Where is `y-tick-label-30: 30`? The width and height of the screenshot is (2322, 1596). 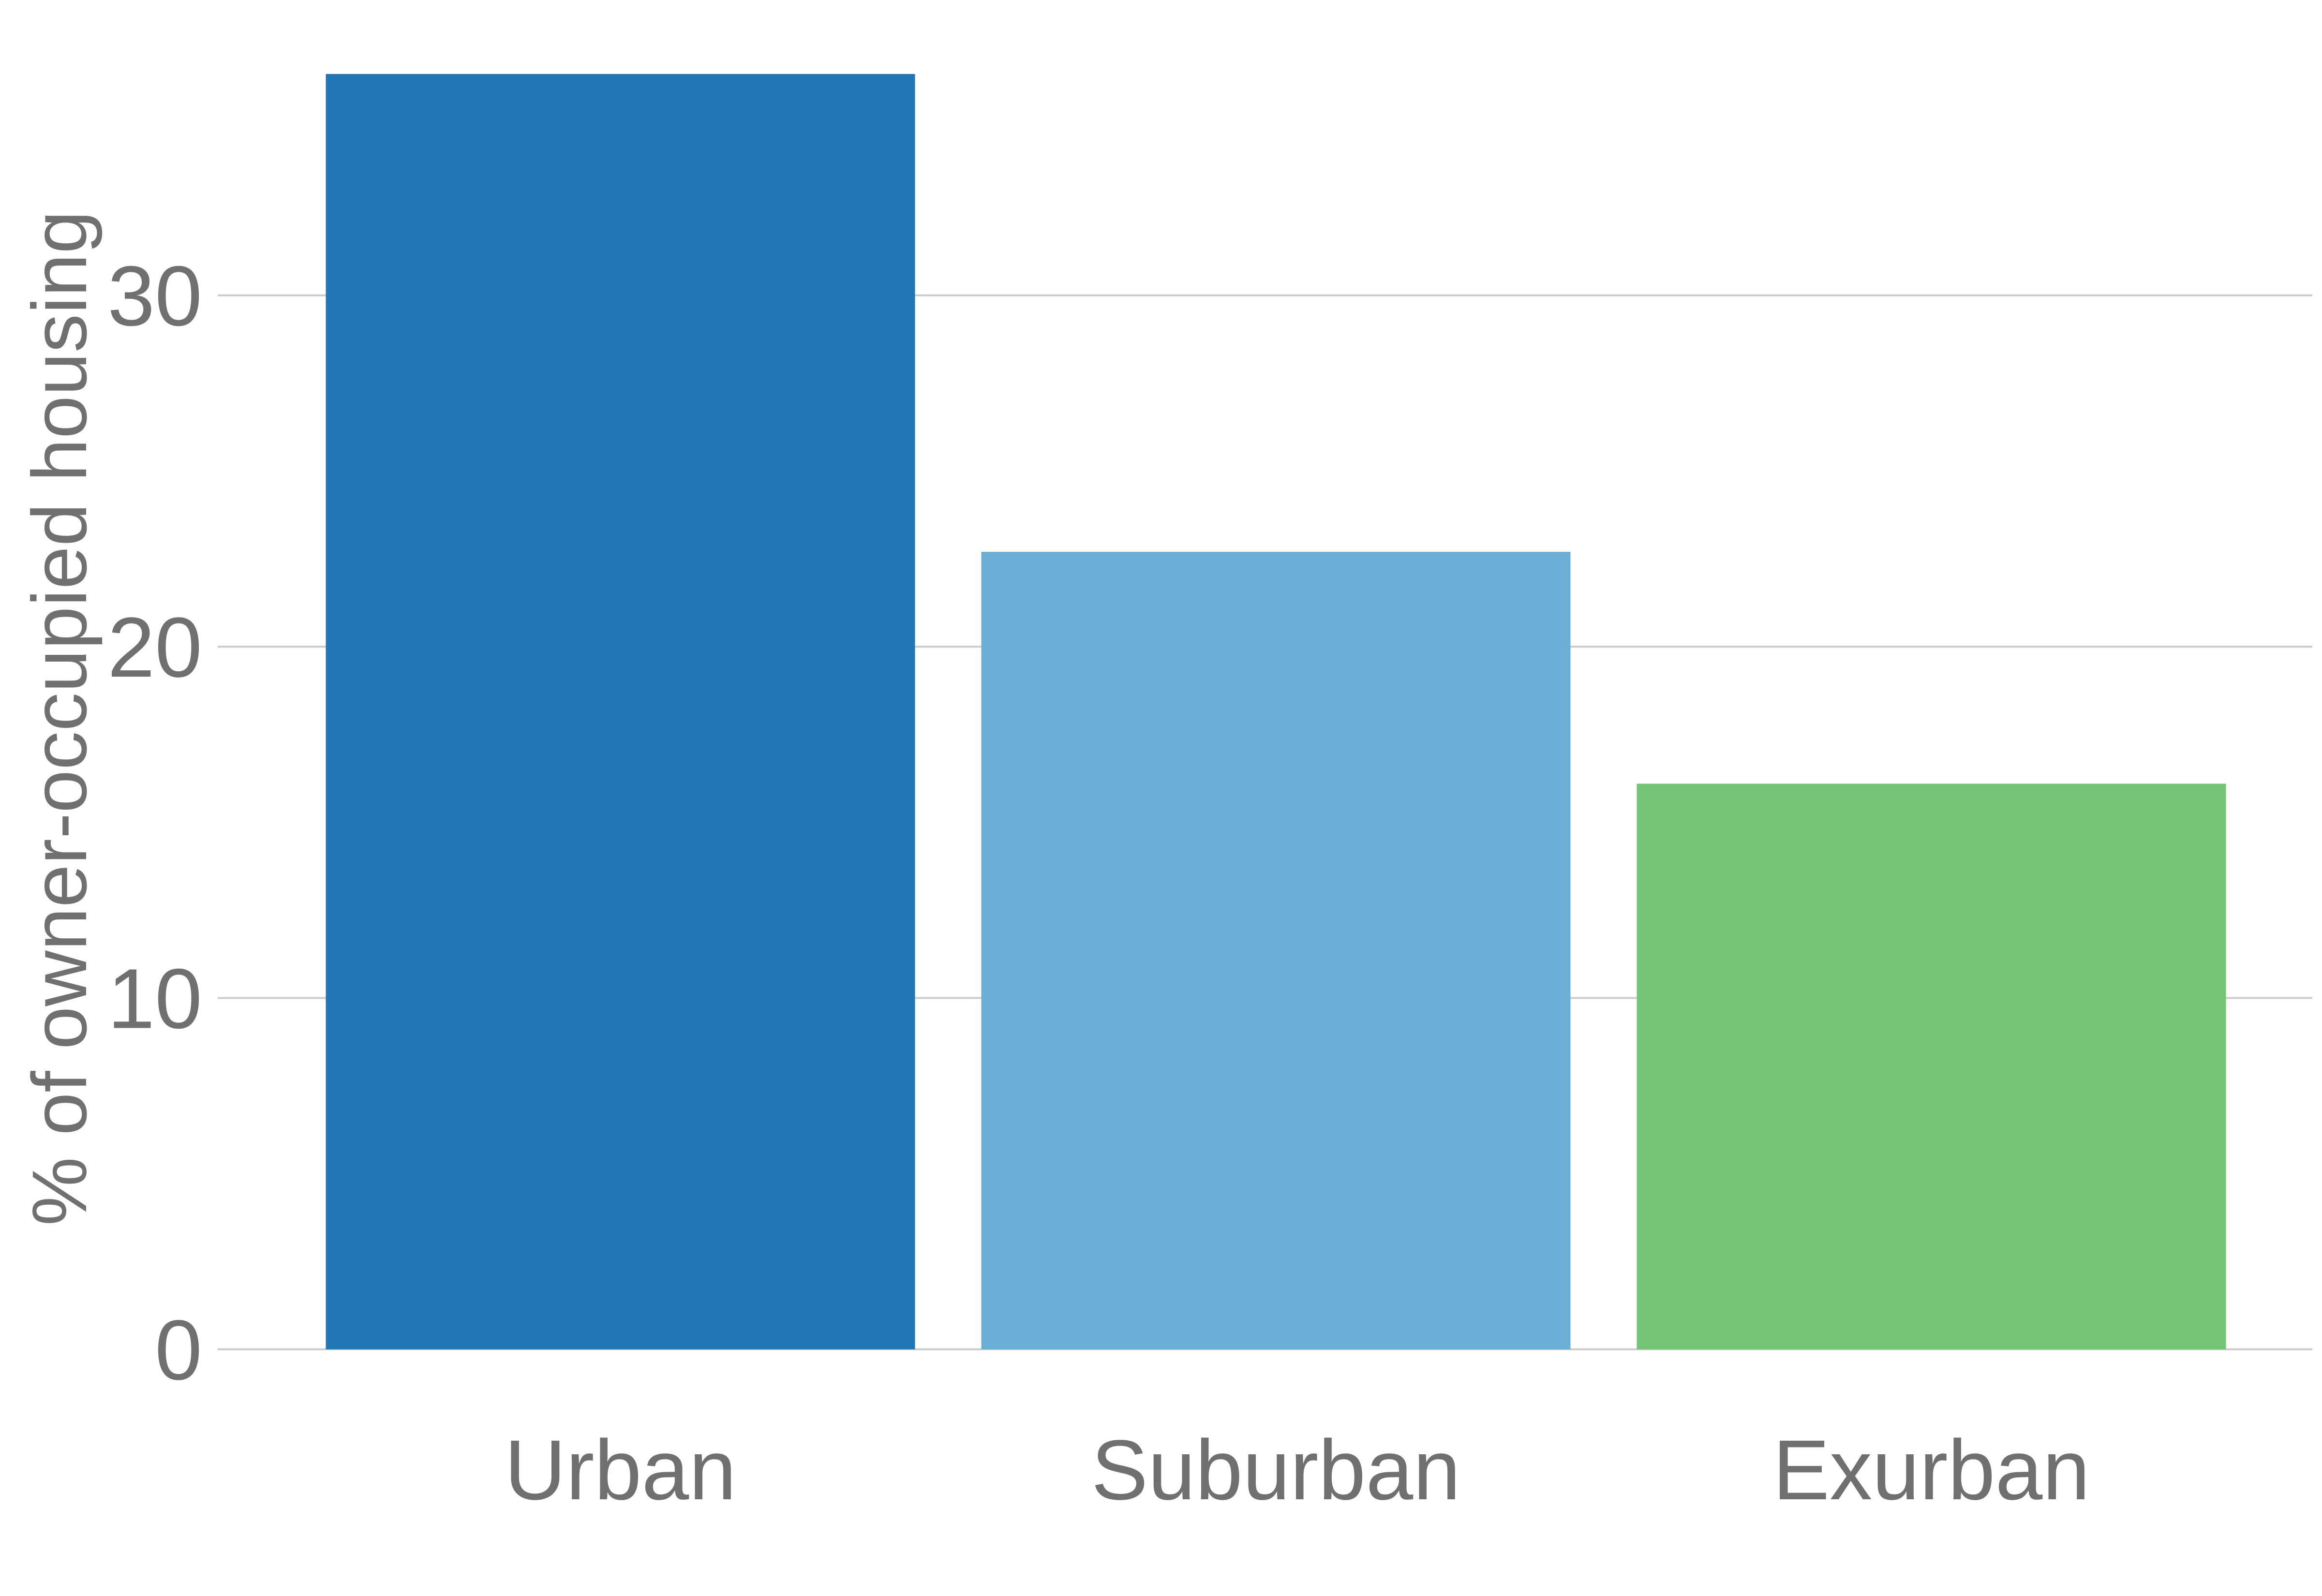 y-tick-label-30: 30 is located at coordinates (154, 296).